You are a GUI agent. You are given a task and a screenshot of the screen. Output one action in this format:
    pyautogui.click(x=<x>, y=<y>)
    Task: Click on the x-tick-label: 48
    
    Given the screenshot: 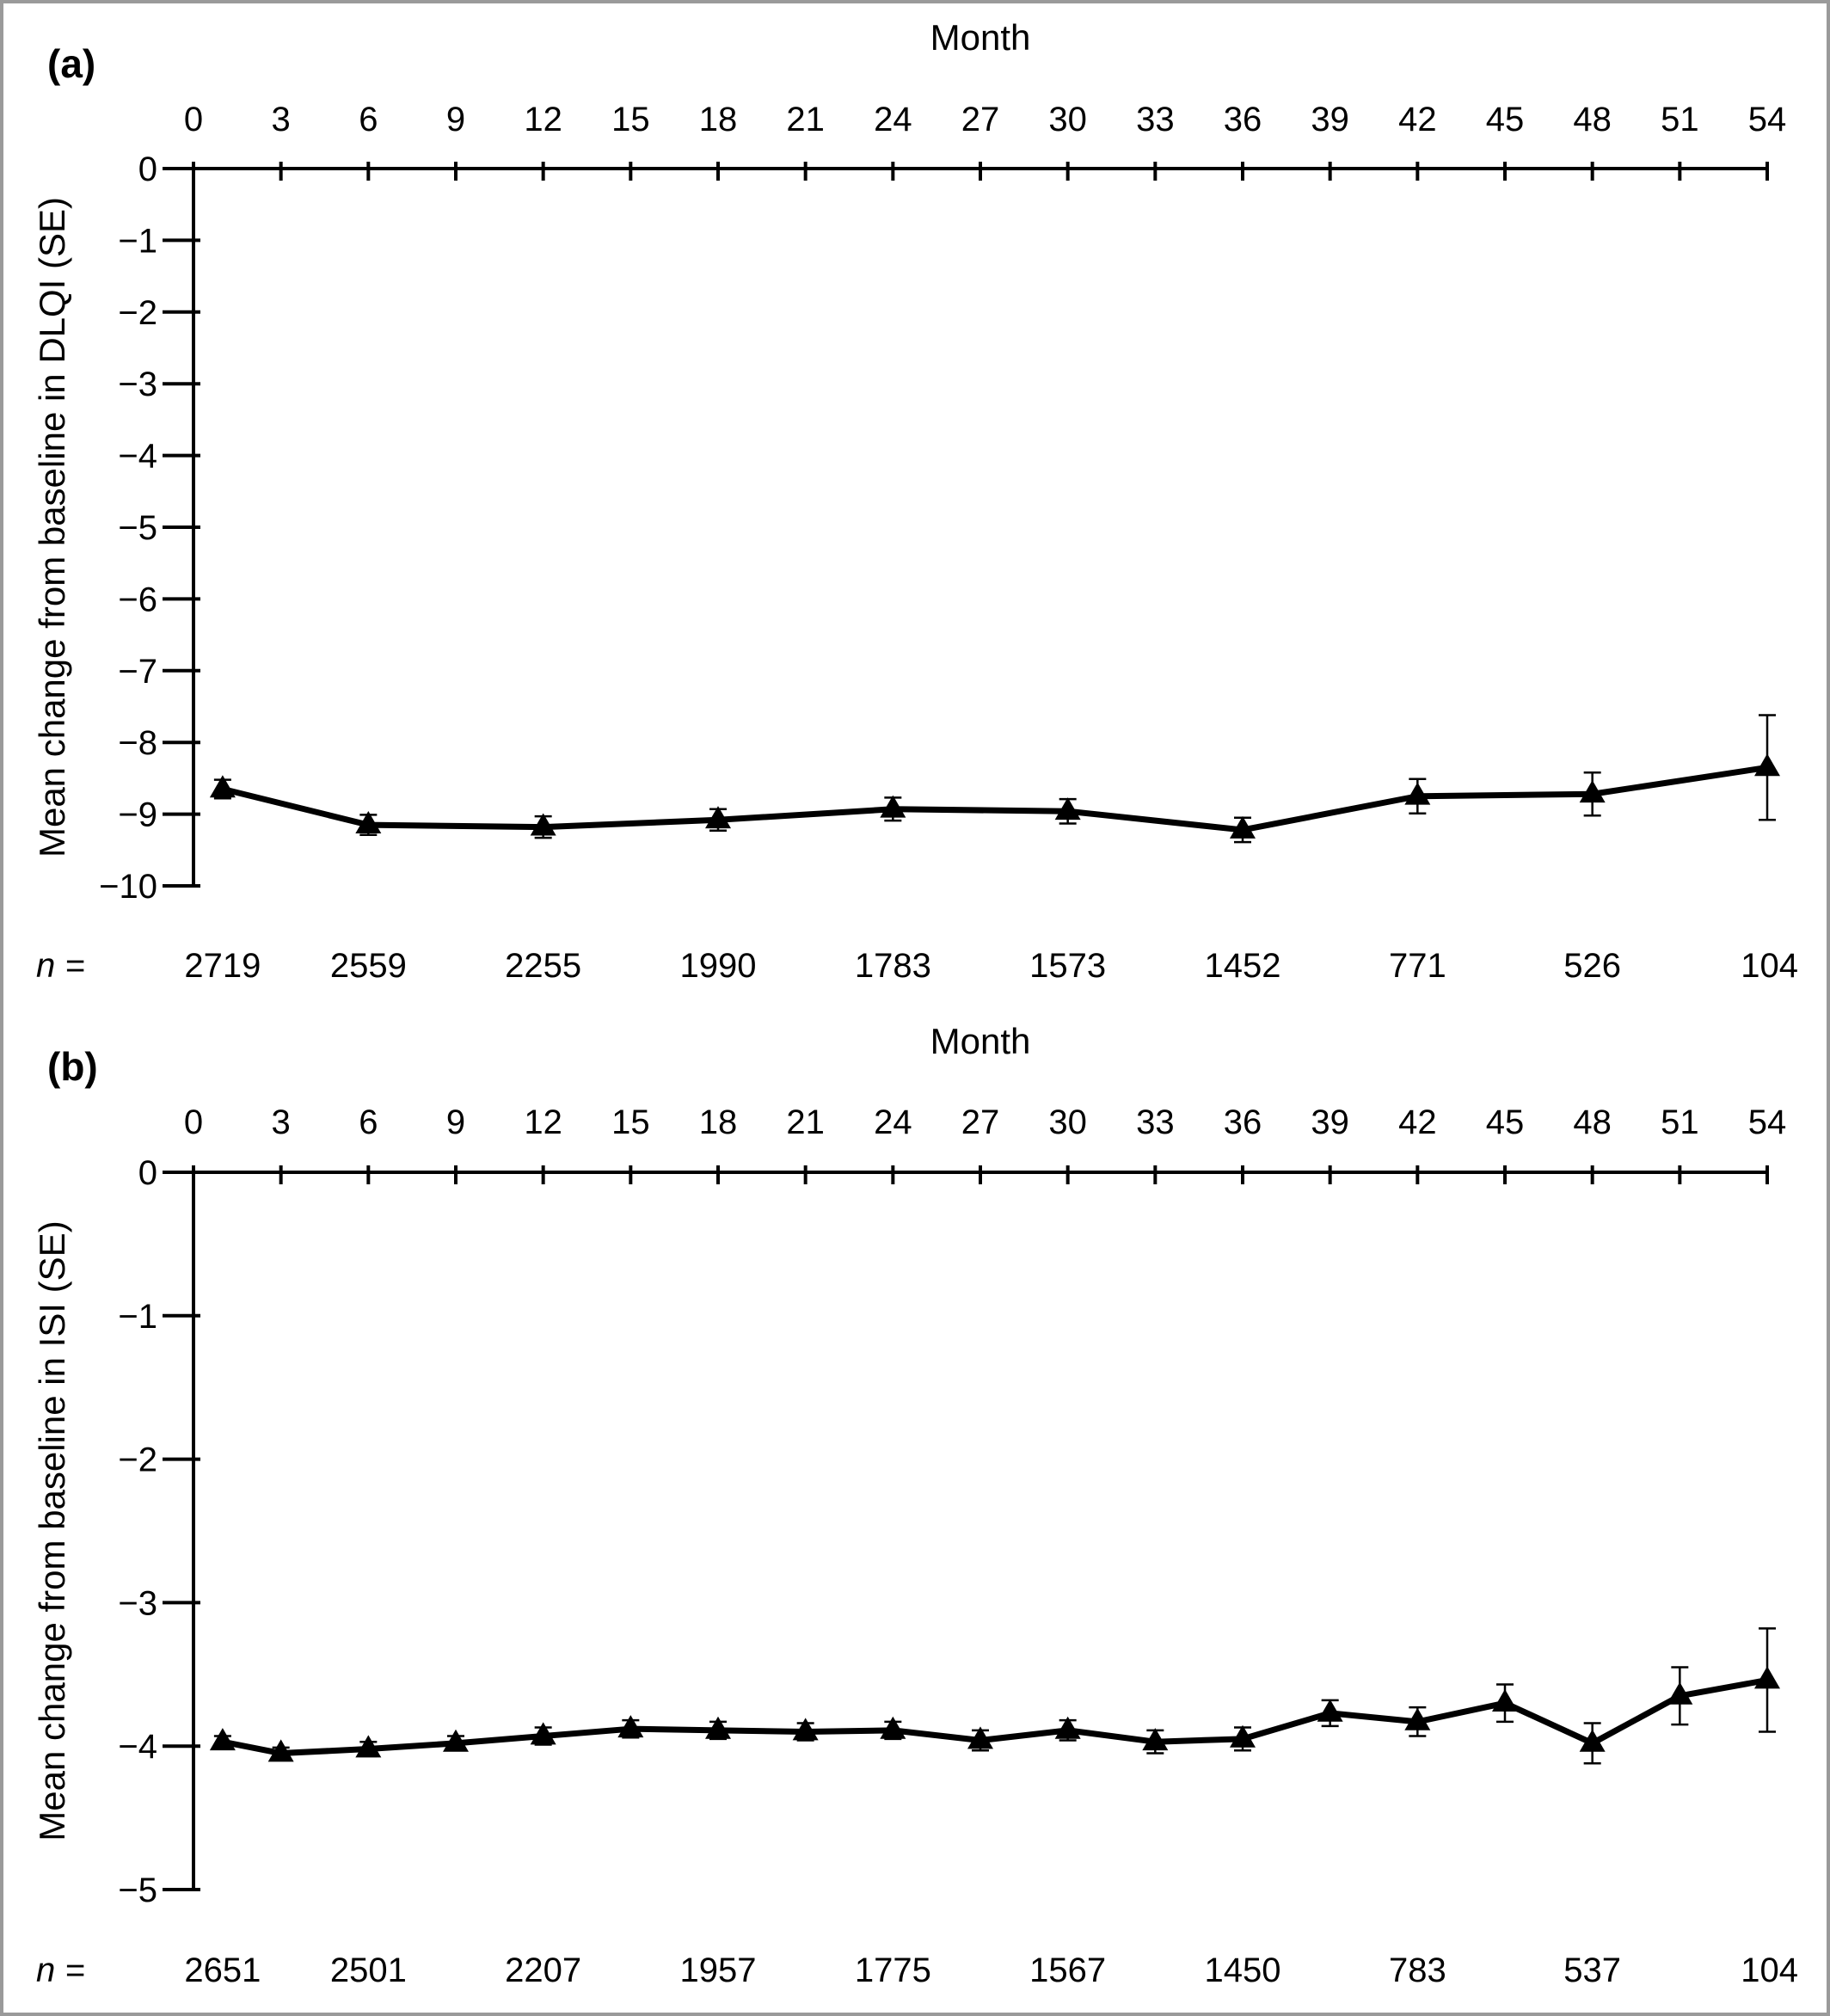 What is the action you would take?
    pyautogui.click(x=1592, y=1122)
    